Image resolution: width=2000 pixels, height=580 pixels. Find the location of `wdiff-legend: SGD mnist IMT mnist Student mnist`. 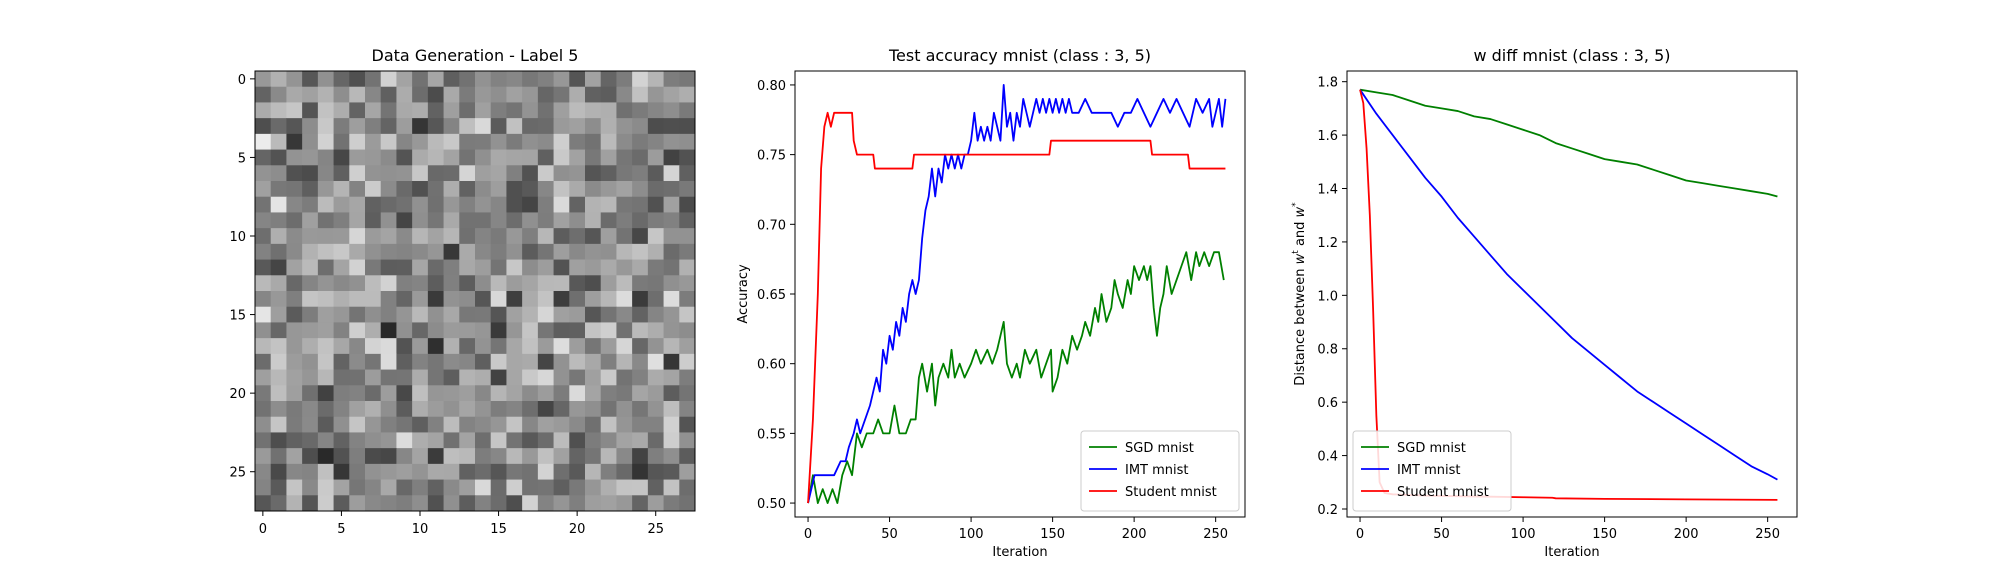

wdiff-legend: SGD mnist IMT mnist Student mnist is located at coordinates (1432, 471).